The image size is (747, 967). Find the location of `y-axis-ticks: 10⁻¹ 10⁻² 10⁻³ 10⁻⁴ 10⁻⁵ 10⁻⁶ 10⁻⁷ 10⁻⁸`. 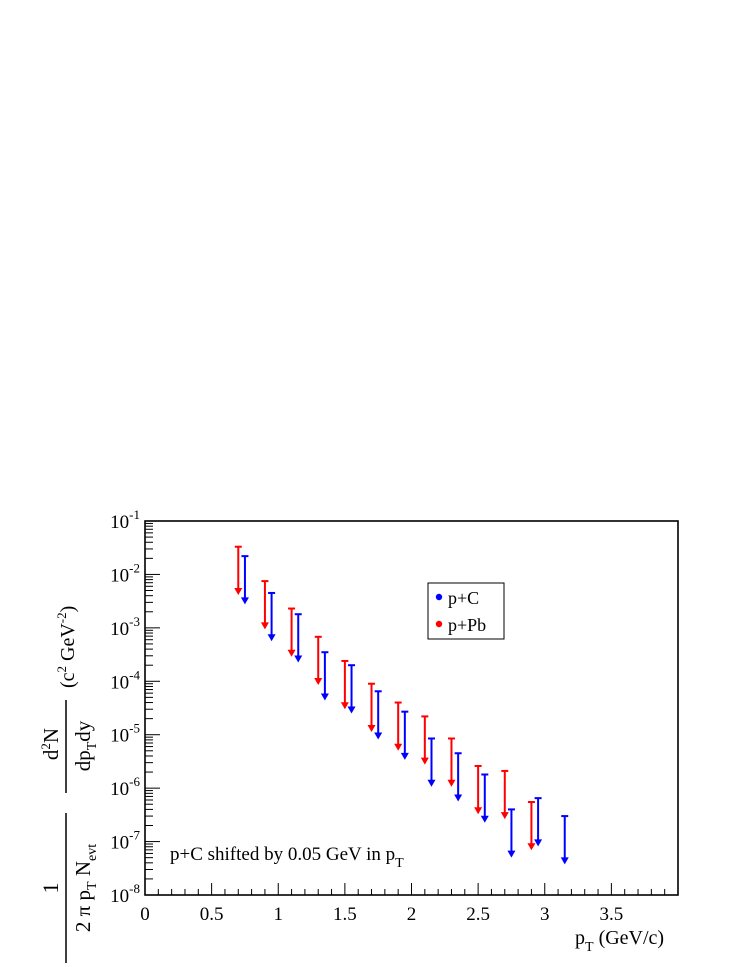

y-axis-ticks: 10⁻¹ 10⁻² 10⁻³ 10⁻⁴ 10⁻⁵ 10⁻⁶ 10⁻⁷ 10⁻⁸ is located at coordinates (135, 707).